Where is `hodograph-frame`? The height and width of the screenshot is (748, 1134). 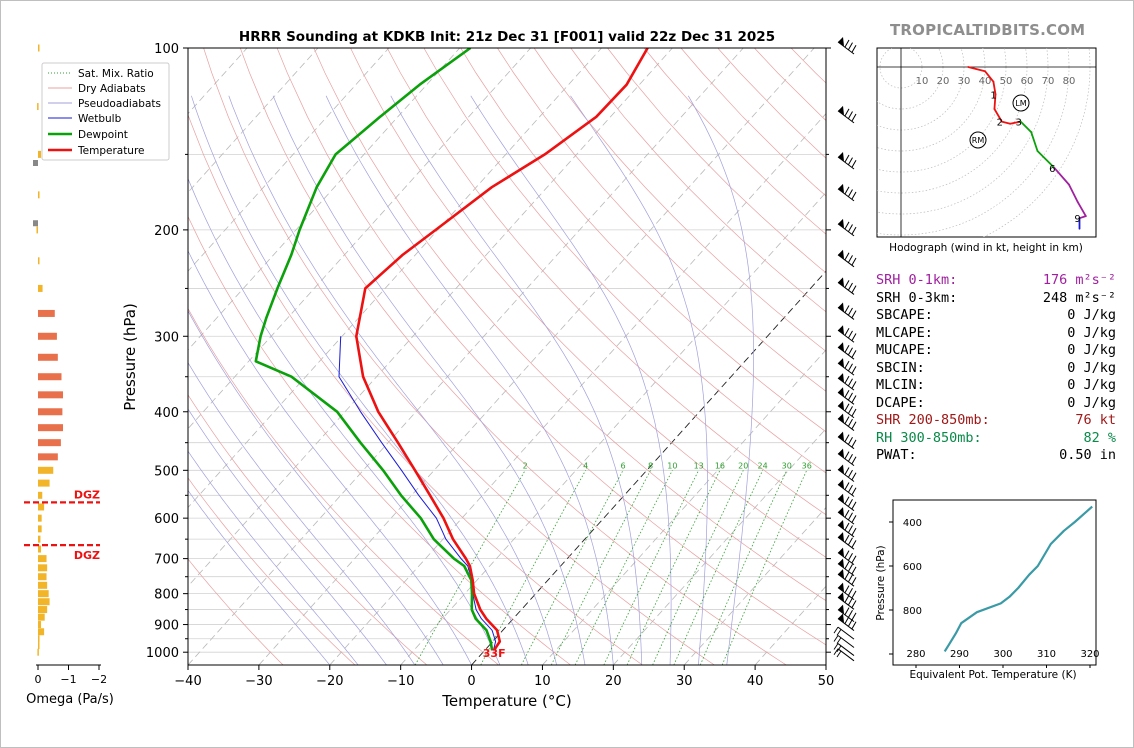 hodograph-frame is located at coordinates (986, 142).